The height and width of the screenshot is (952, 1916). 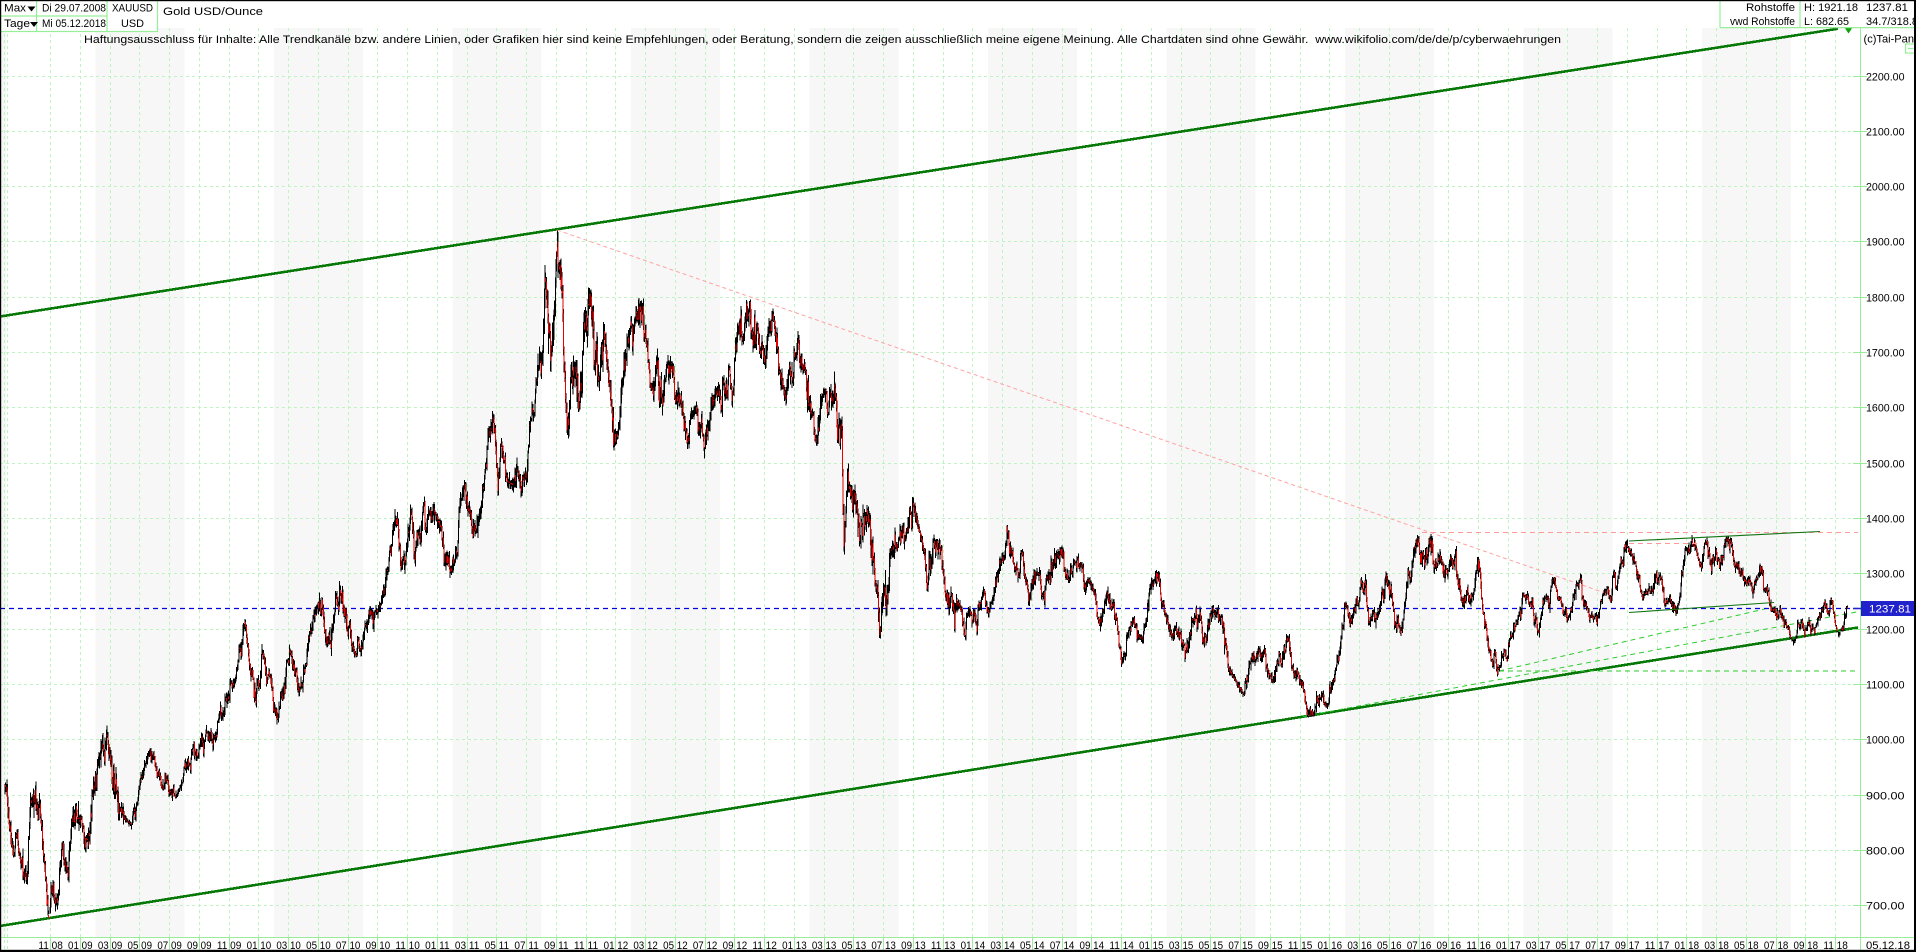 What do you see at coordinates (645, 946) in the screenshot?
I see `svg-text: 03 12` at bounding box center [645, 946].